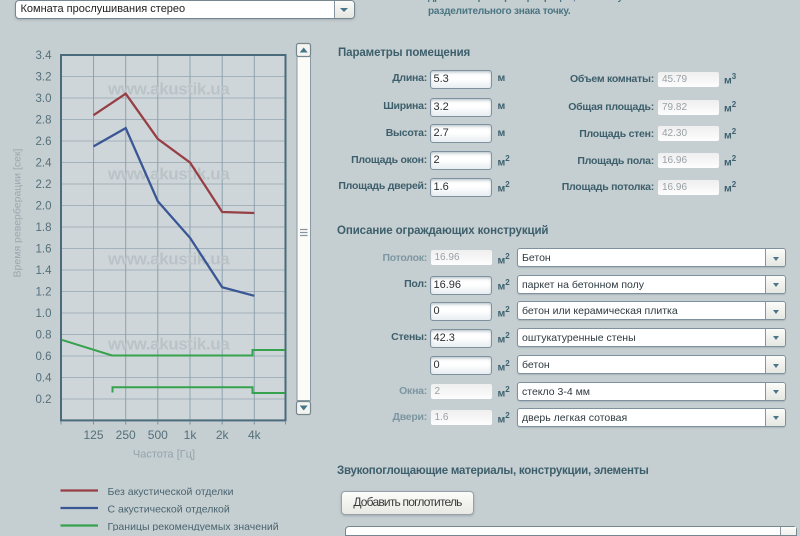 The width and height of the screenshot is (800, 536). I want to click on svg-text: С акустической отделкой, so click(169, 510).